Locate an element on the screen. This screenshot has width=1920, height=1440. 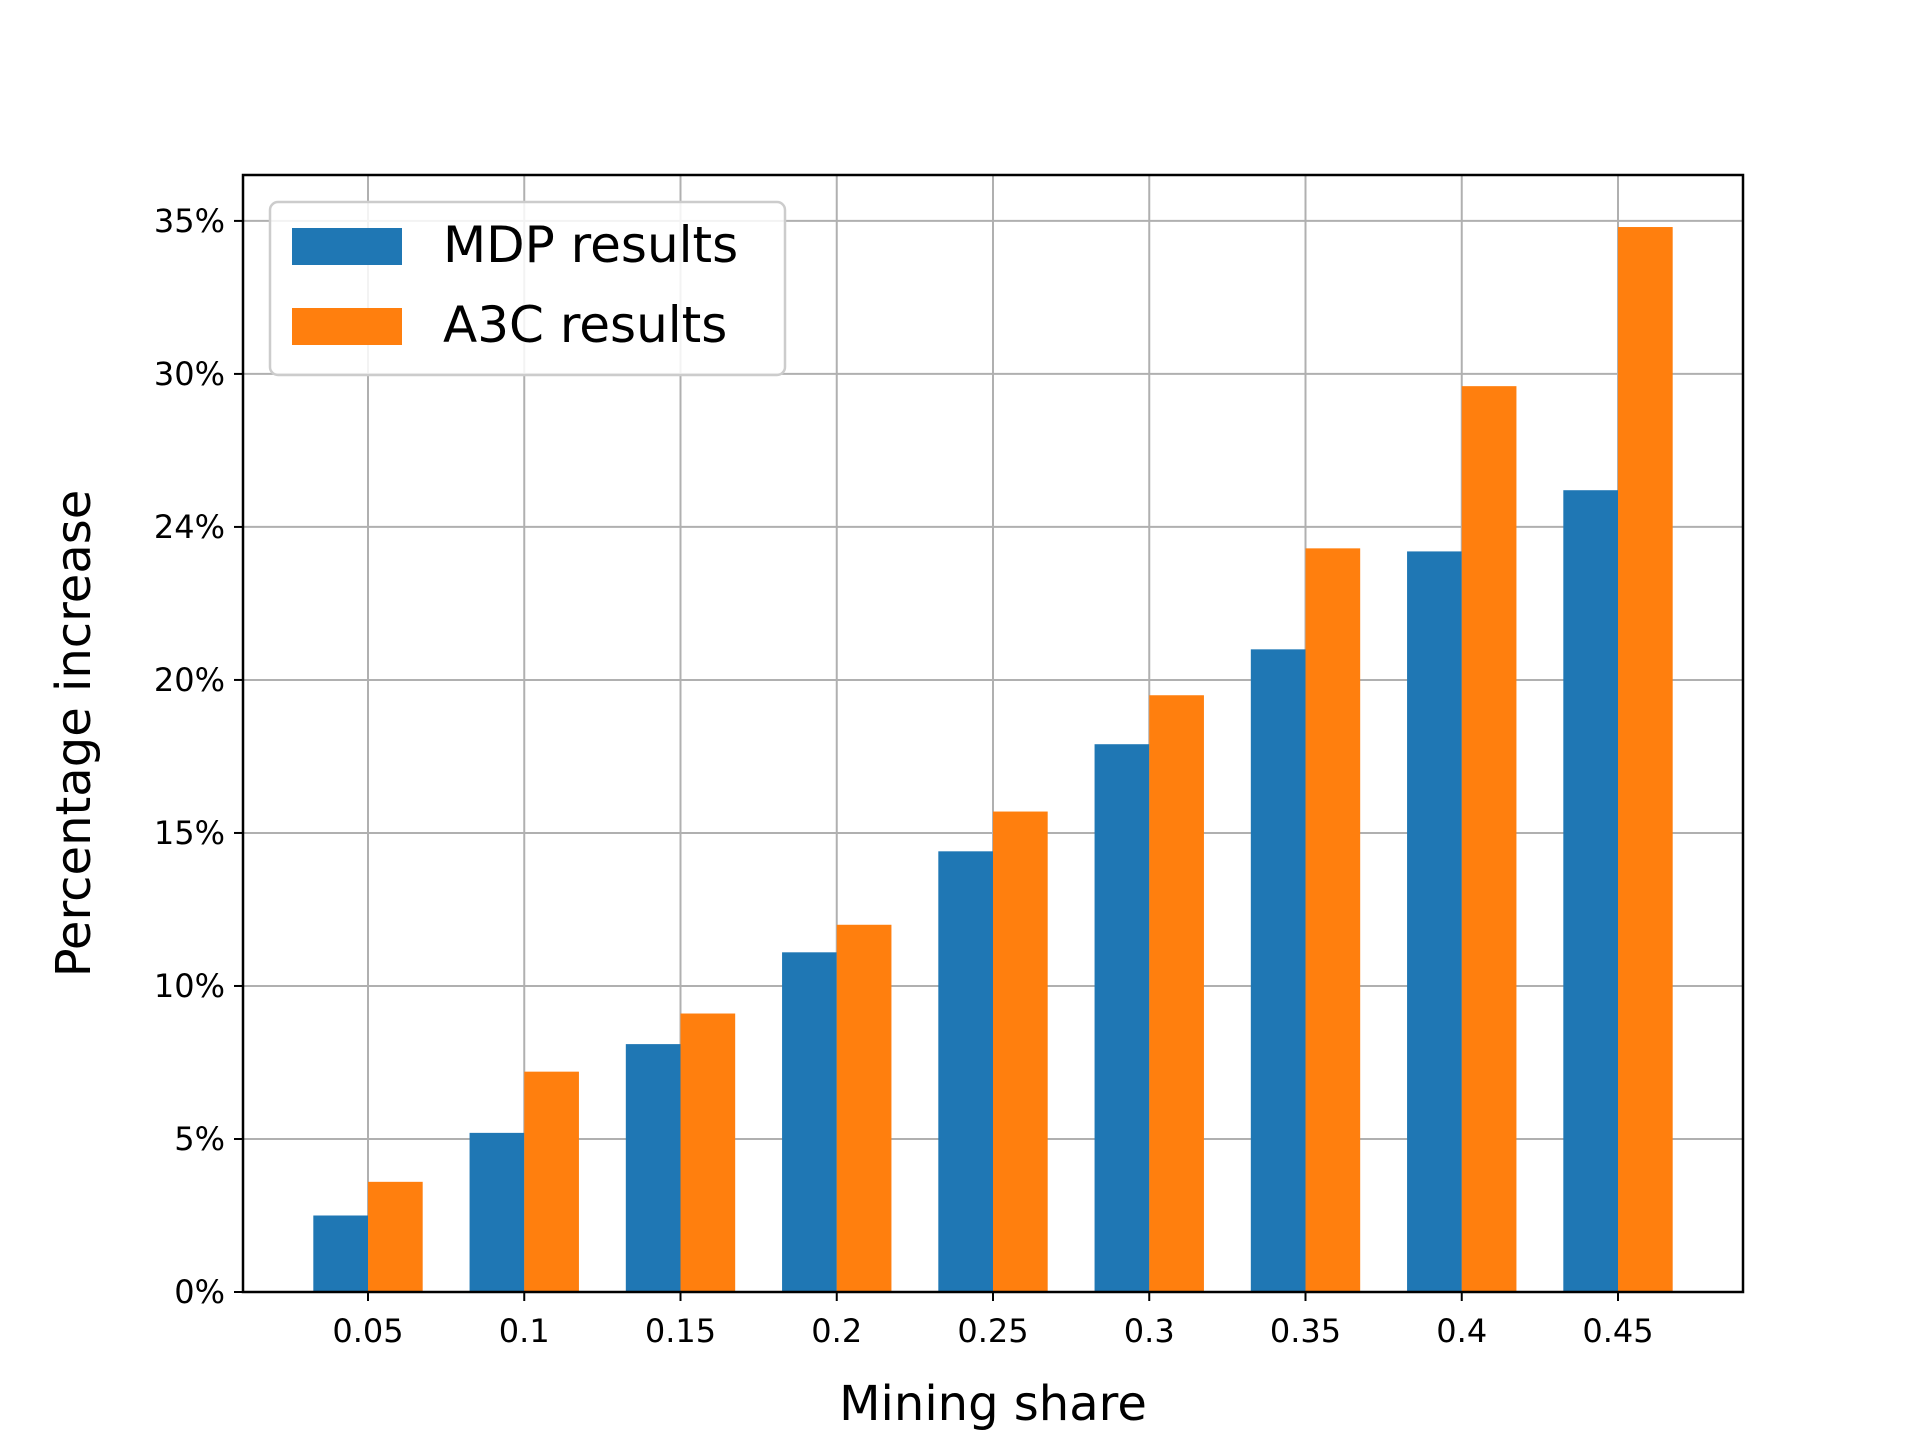
y-tick-label: 10% is located at coordinates (189, 986).